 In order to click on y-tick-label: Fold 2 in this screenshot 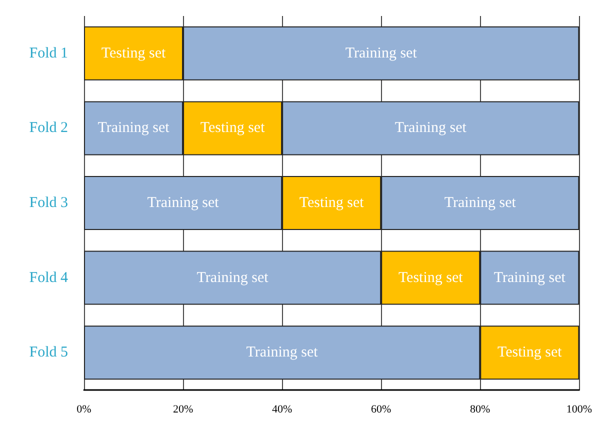, I will do `click(48, 128)`.